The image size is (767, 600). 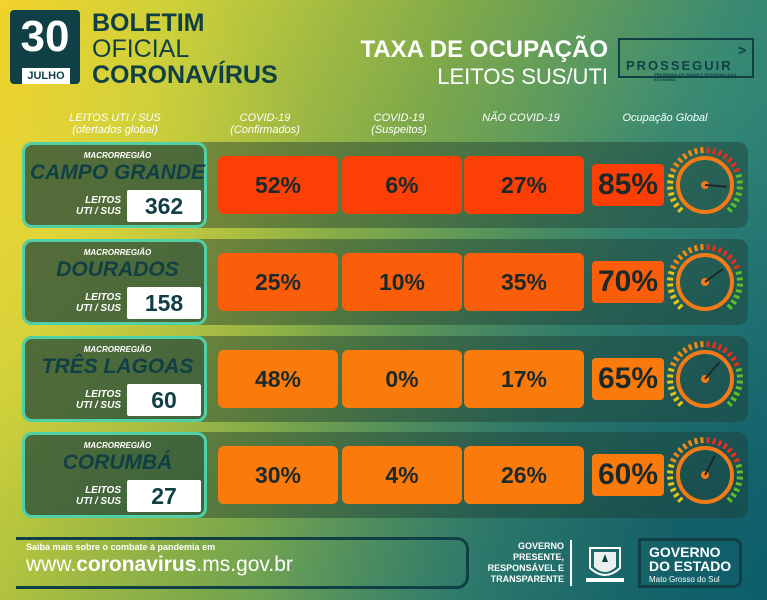 What do you see at coordinates (164, 206) in the screenshot?
I see `beds-count: 362` at bounding box center [164, 206].